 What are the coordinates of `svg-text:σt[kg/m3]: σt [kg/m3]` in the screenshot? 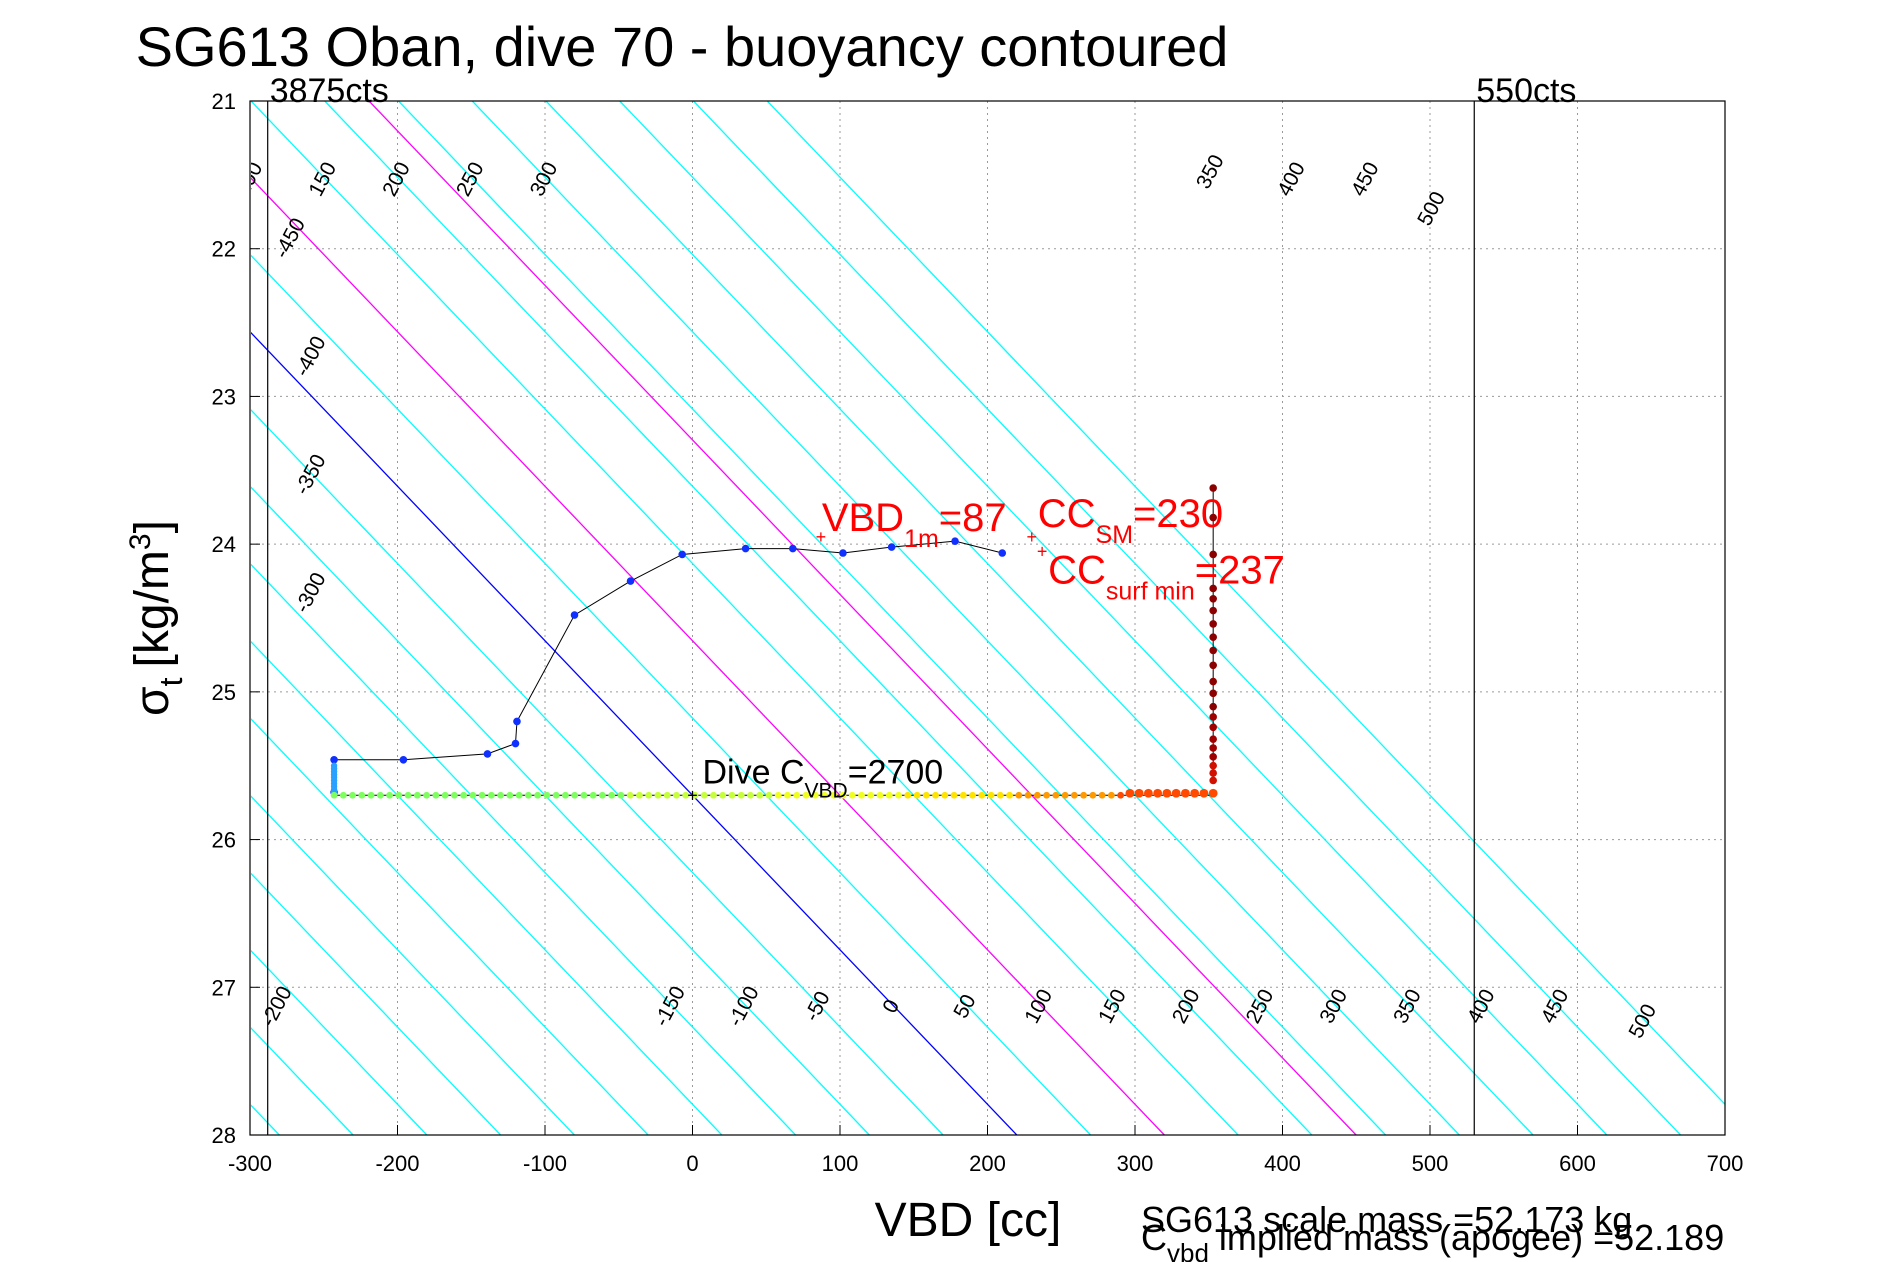 It's located at (156, 618).